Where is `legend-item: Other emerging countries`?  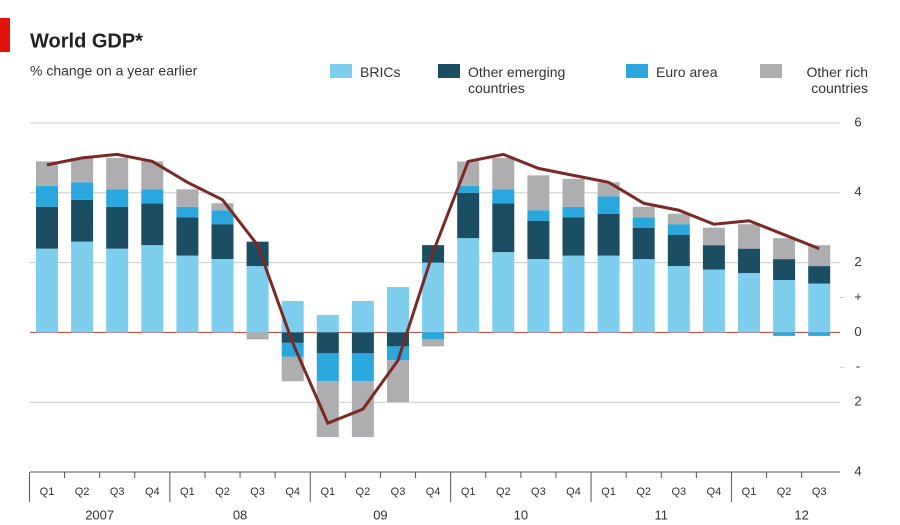 legend-item: Other emerging countries is located at coordinates (513, 80).